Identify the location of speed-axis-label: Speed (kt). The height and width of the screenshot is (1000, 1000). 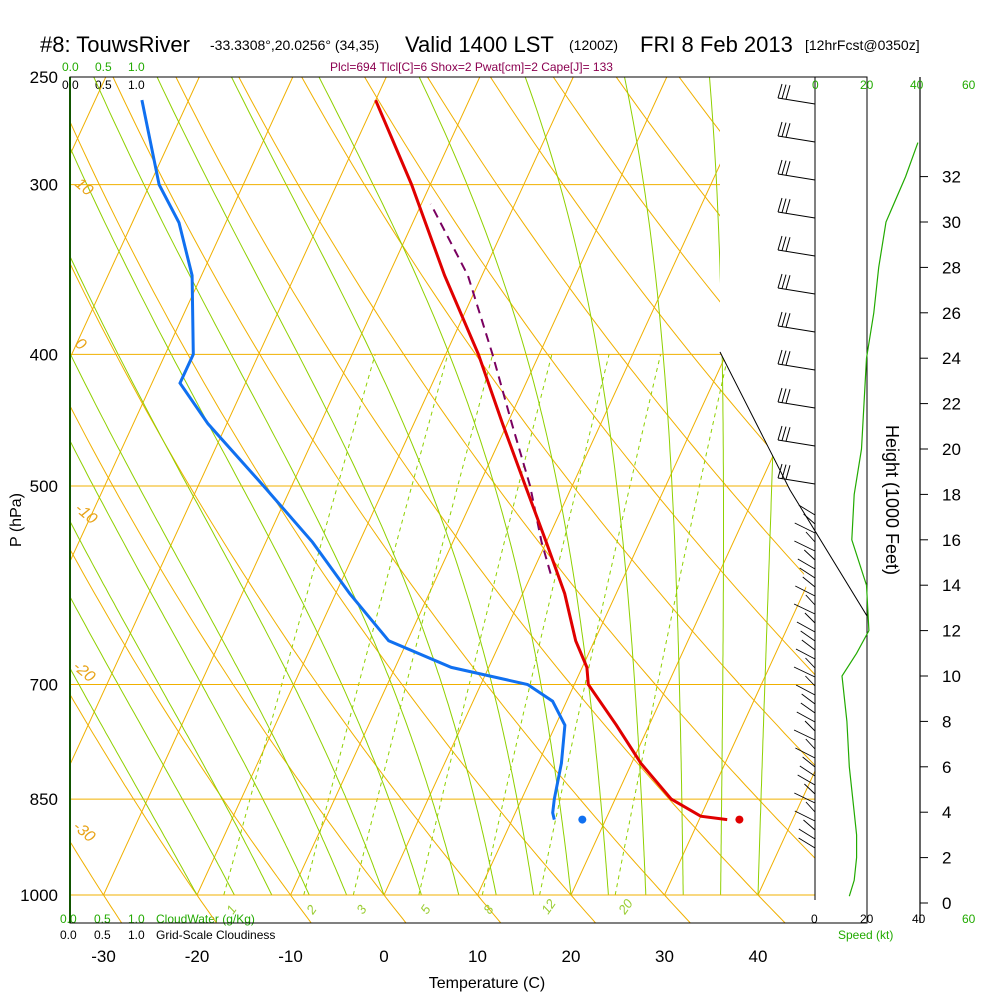
(865, 935).